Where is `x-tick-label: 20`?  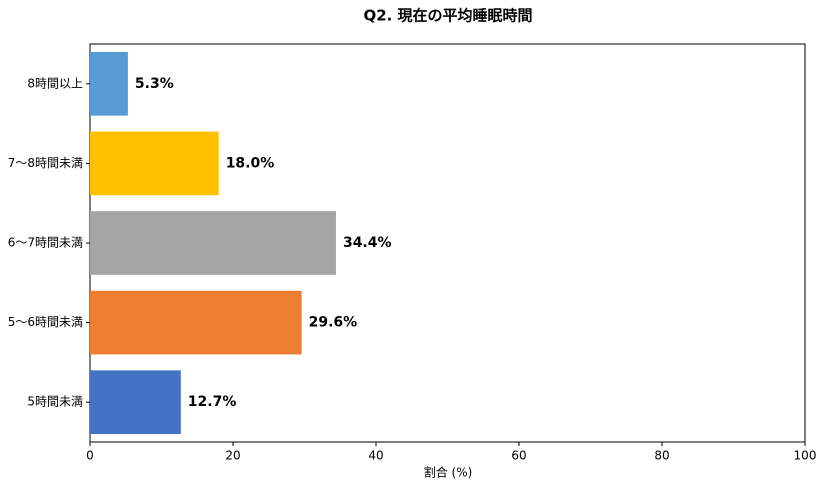 x-tick-label: 20 is located at coordinates (232, 456).